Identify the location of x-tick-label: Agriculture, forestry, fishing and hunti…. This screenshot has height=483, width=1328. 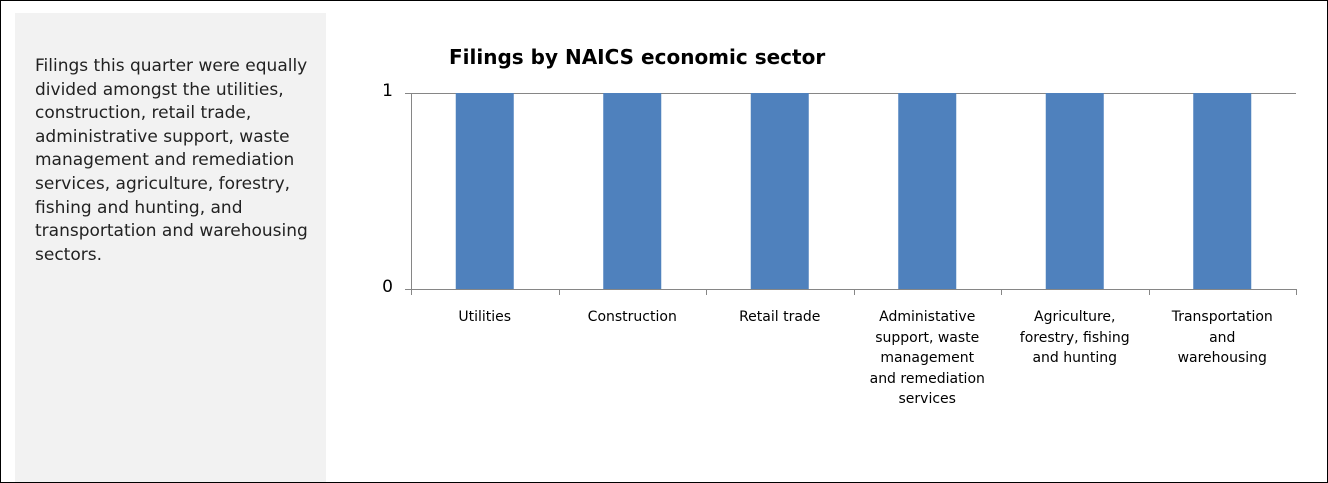
(1074, 337).